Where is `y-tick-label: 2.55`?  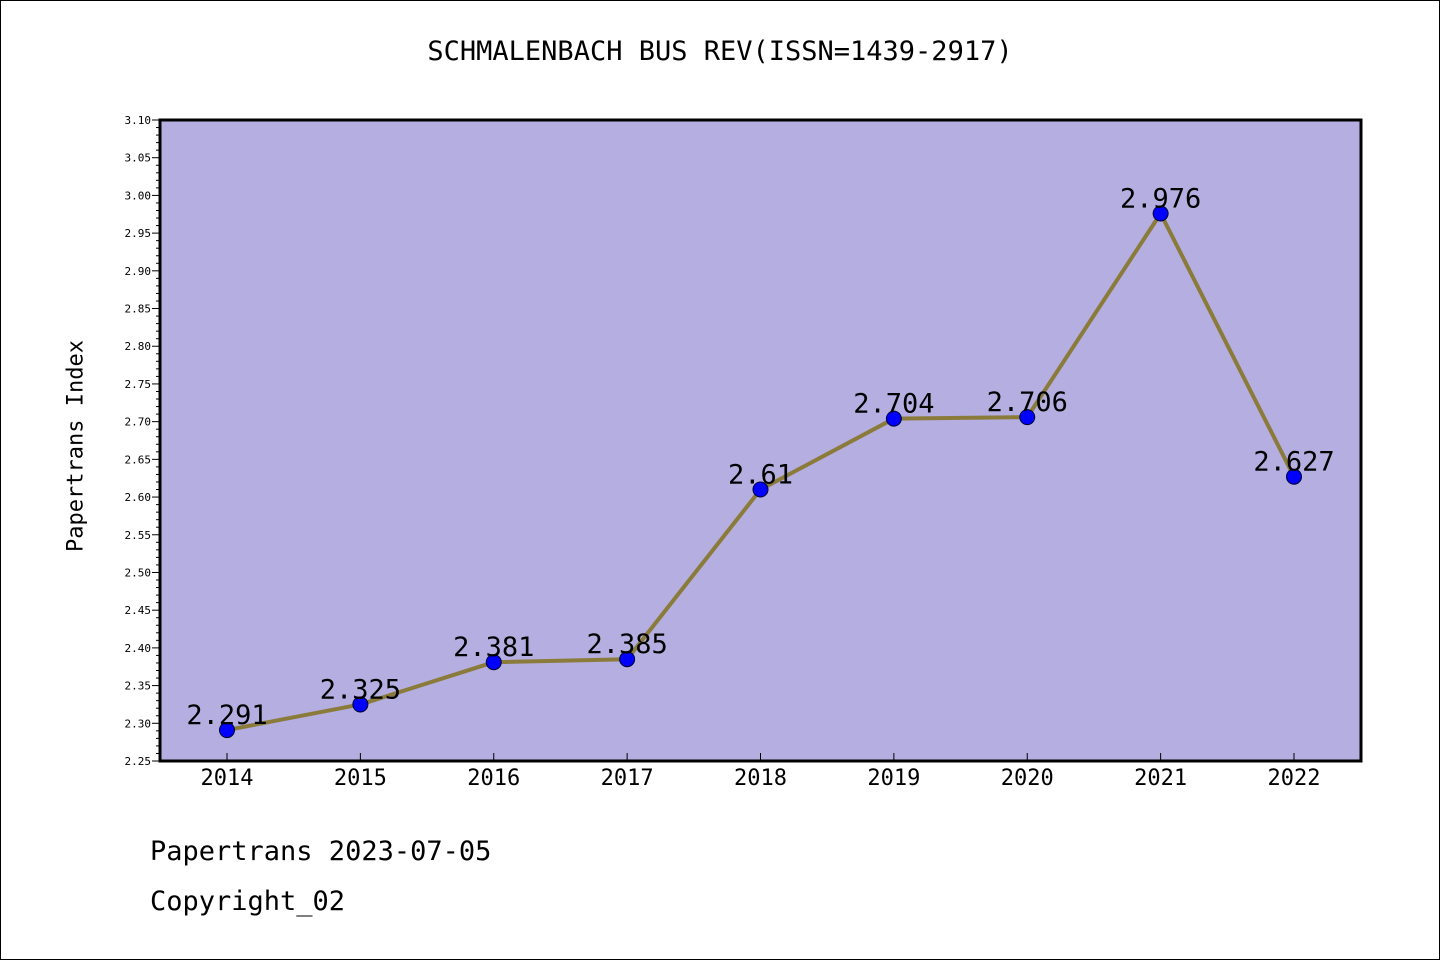
y-tick-label: 2.55 is located at coordinates (138, 535).